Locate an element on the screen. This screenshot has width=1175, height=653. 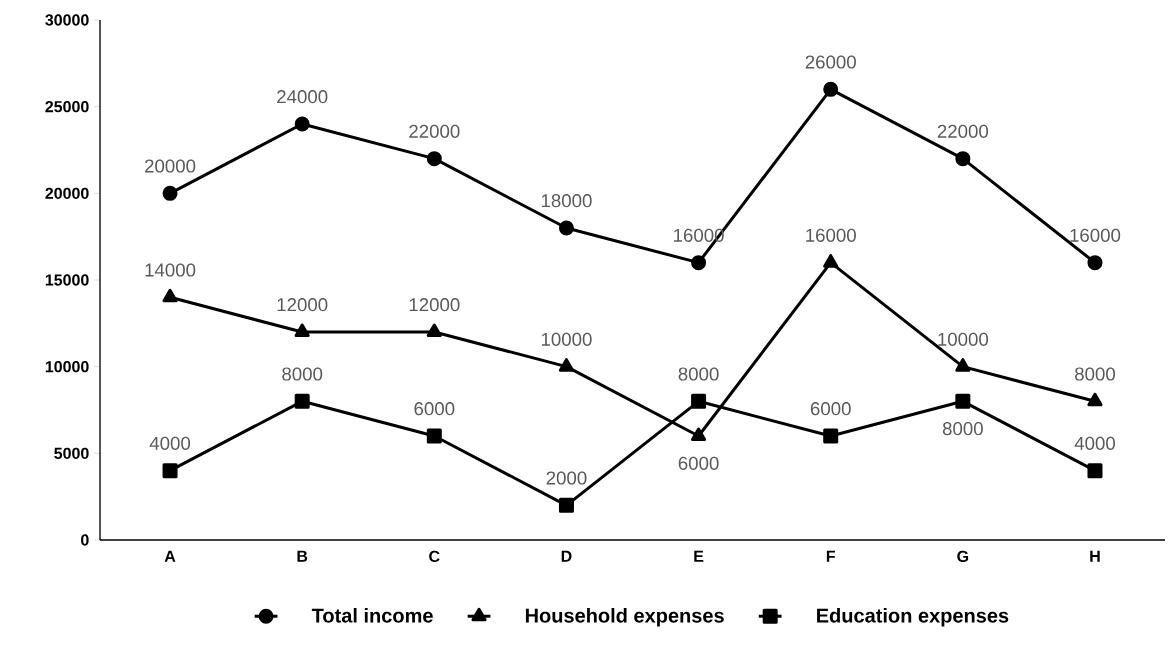
y-tick-label: 25000 is located at coordinates (67, 107).